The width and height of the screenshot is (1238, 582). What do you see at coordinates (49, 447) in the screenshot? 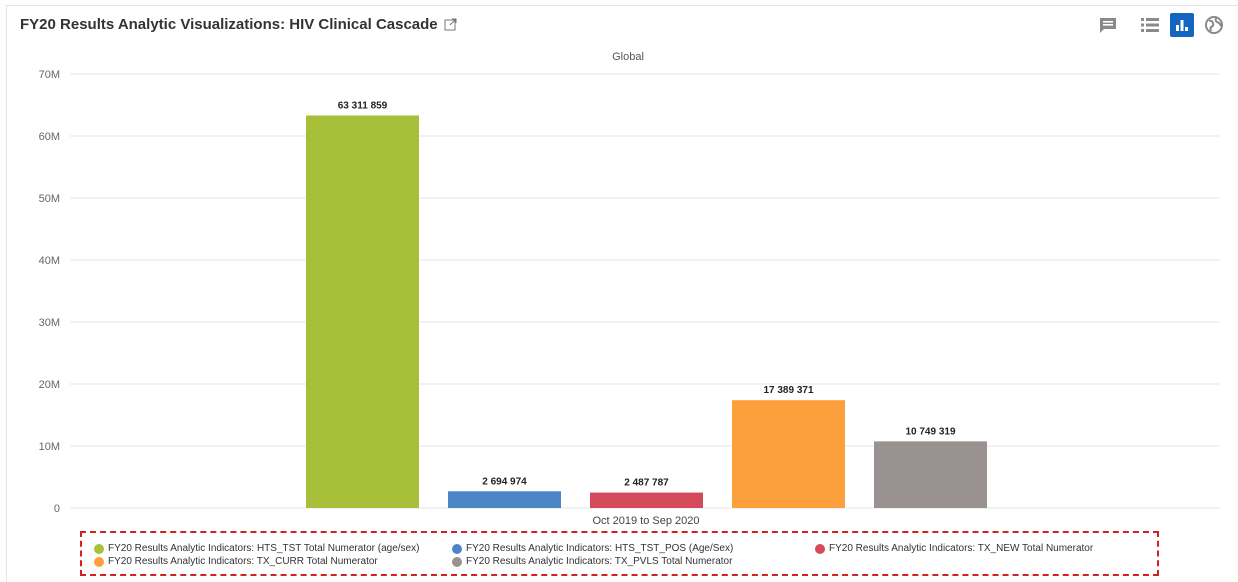
I see `y-tick-label: 10M` at bounding box center [49, 447].